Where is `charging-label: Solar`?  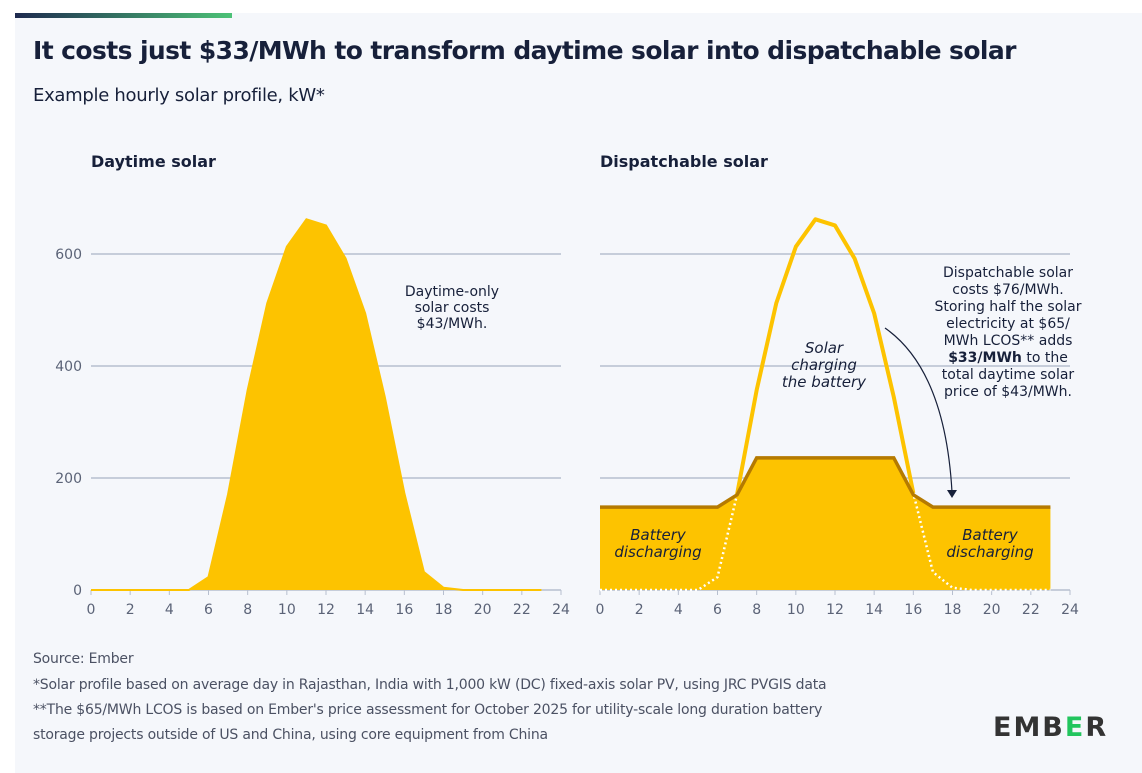 charging-label: Solar is located at coordinates (824, 348).